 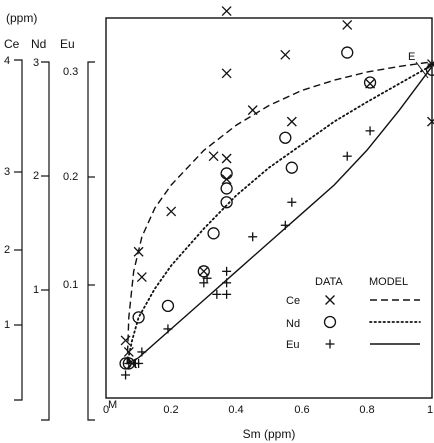 What do you see at coordinates (235, 410) in the screenshot?
I see `x-tick-label: 0.4` at bounding box center [235, 410].